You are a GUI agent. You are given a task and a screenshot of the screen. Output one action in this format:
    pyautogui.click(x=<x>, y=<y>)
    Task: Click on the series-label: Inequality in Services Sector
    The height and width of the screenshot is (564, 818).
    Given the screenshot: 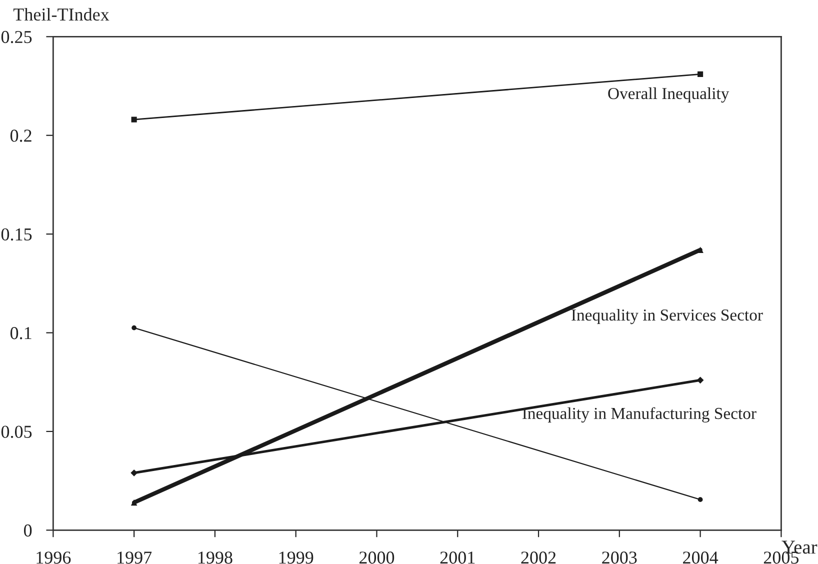 What is the action you would take?
    pyautogui.click(x=667, y=316)
    